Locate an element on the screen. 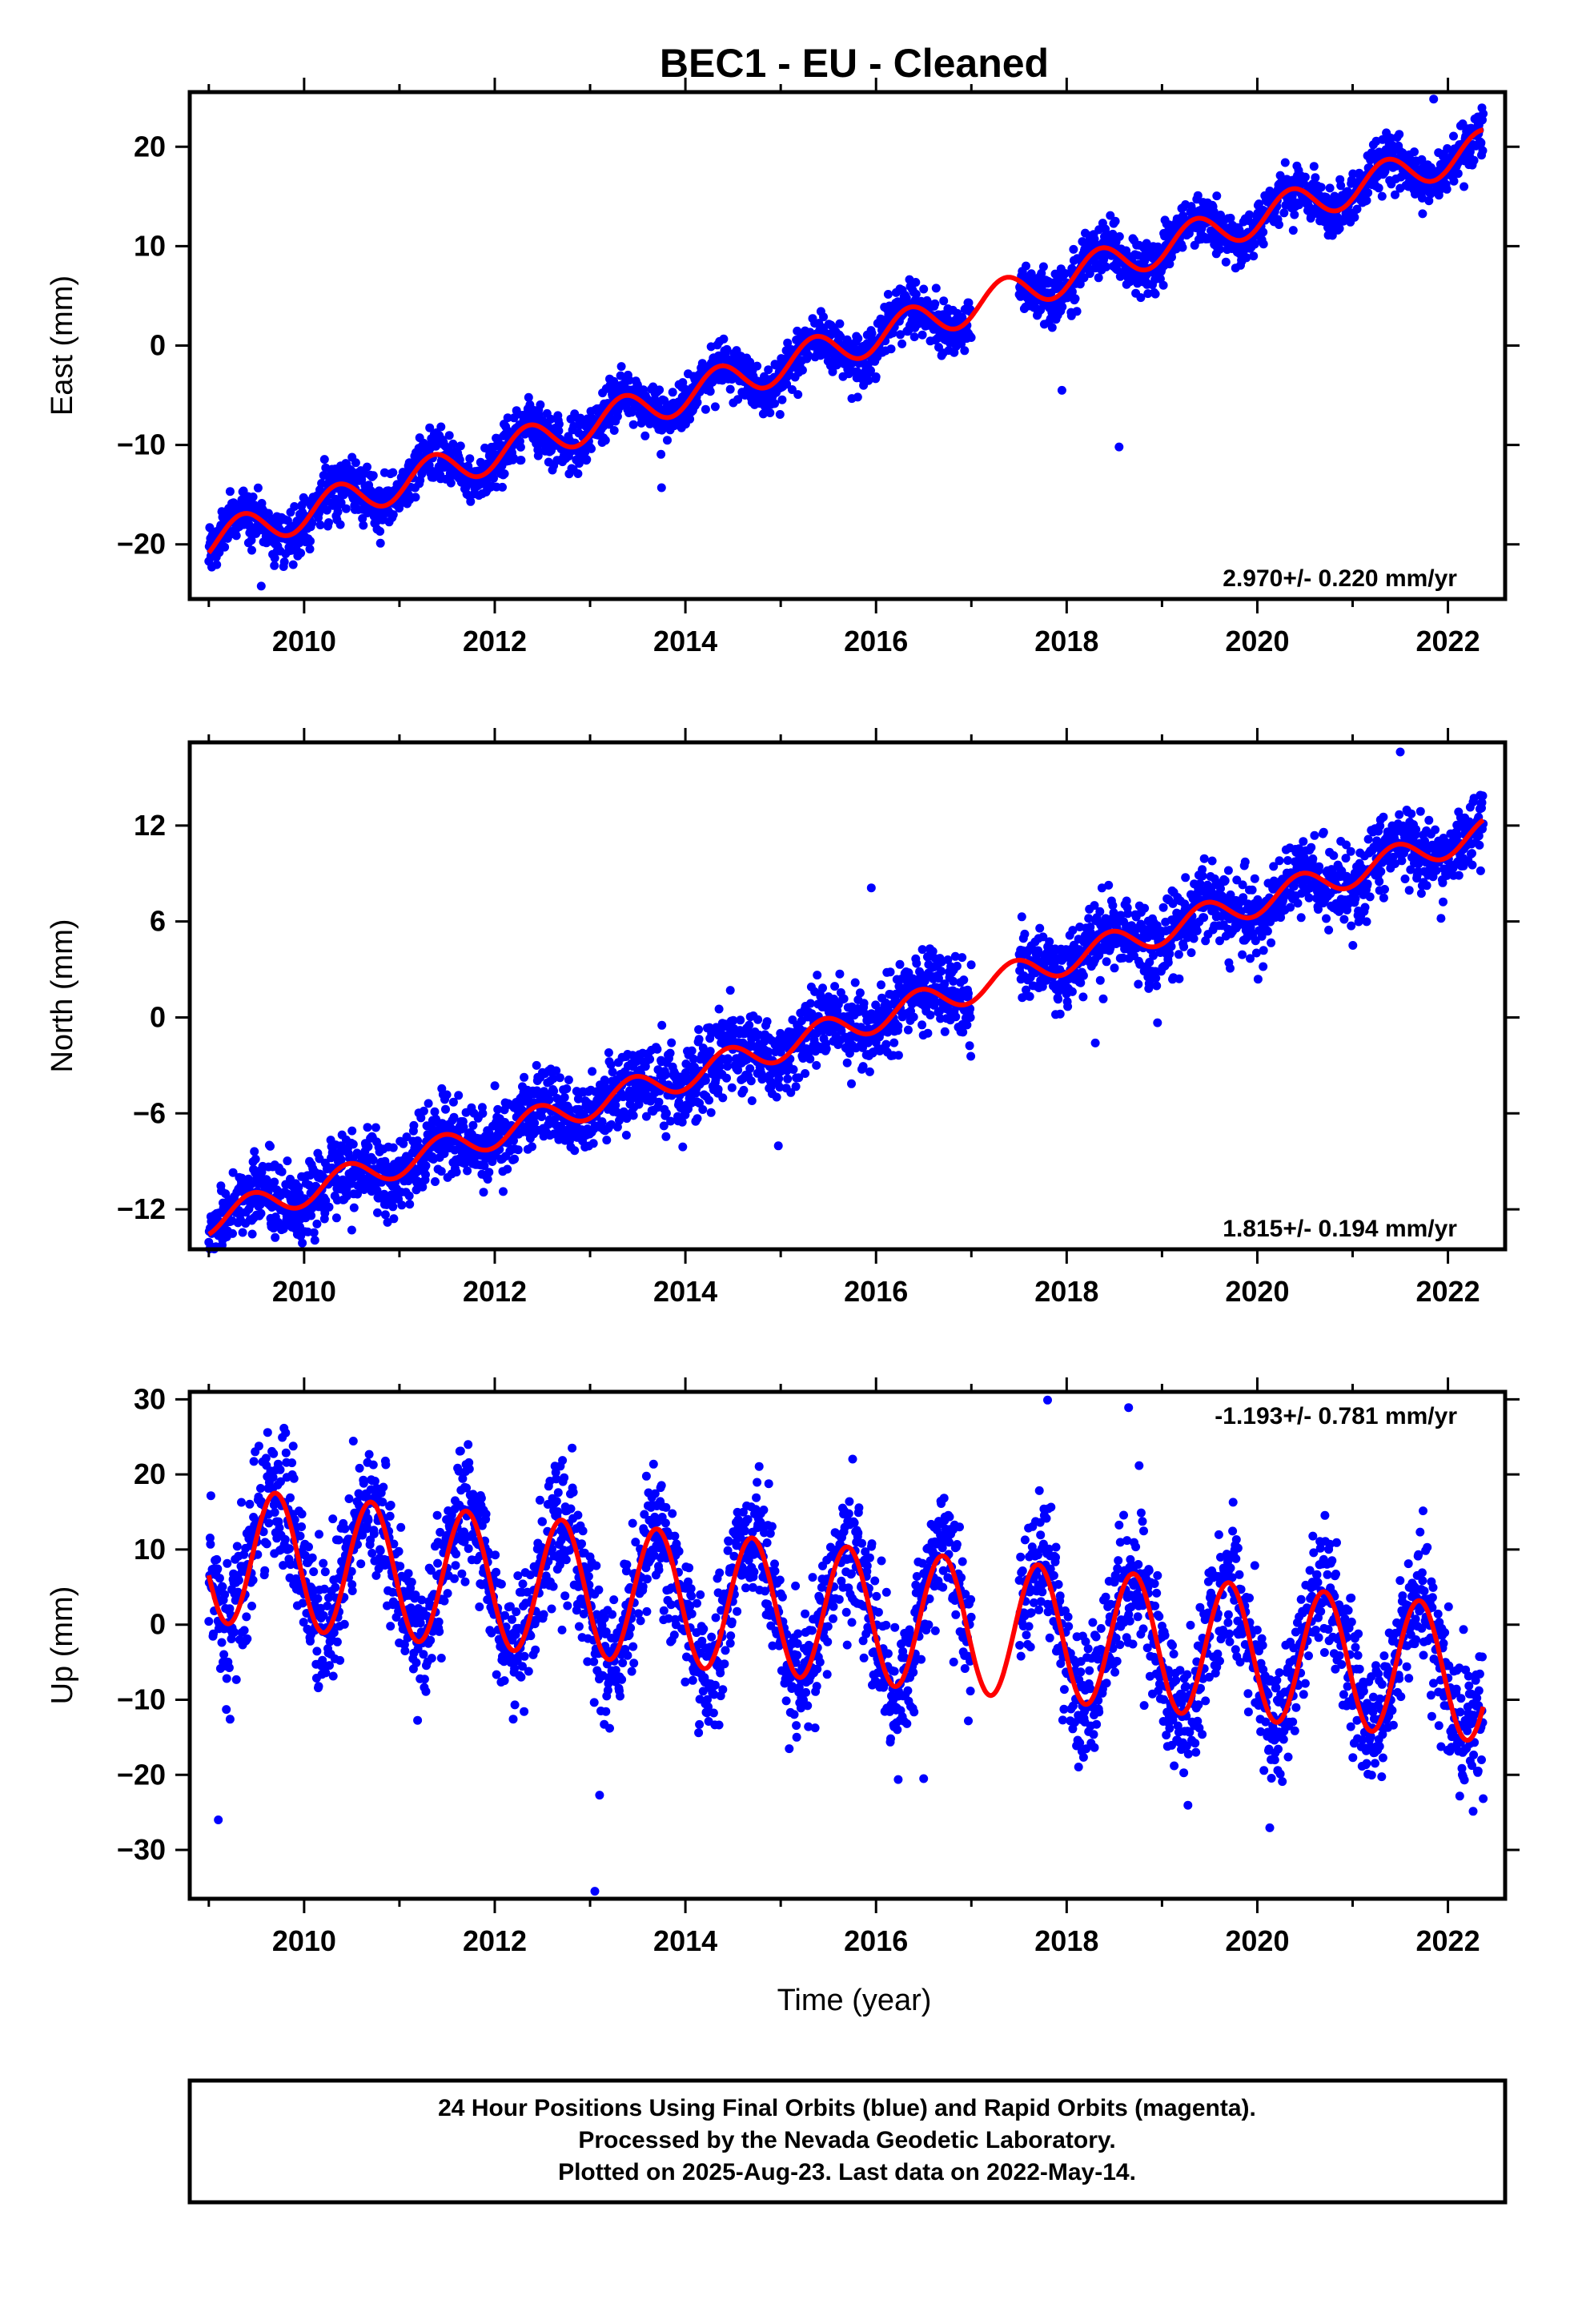 This screenshot has width=1582, height=2324. east-y-axis-label: East (mm) is located at coordinates (62, 345).